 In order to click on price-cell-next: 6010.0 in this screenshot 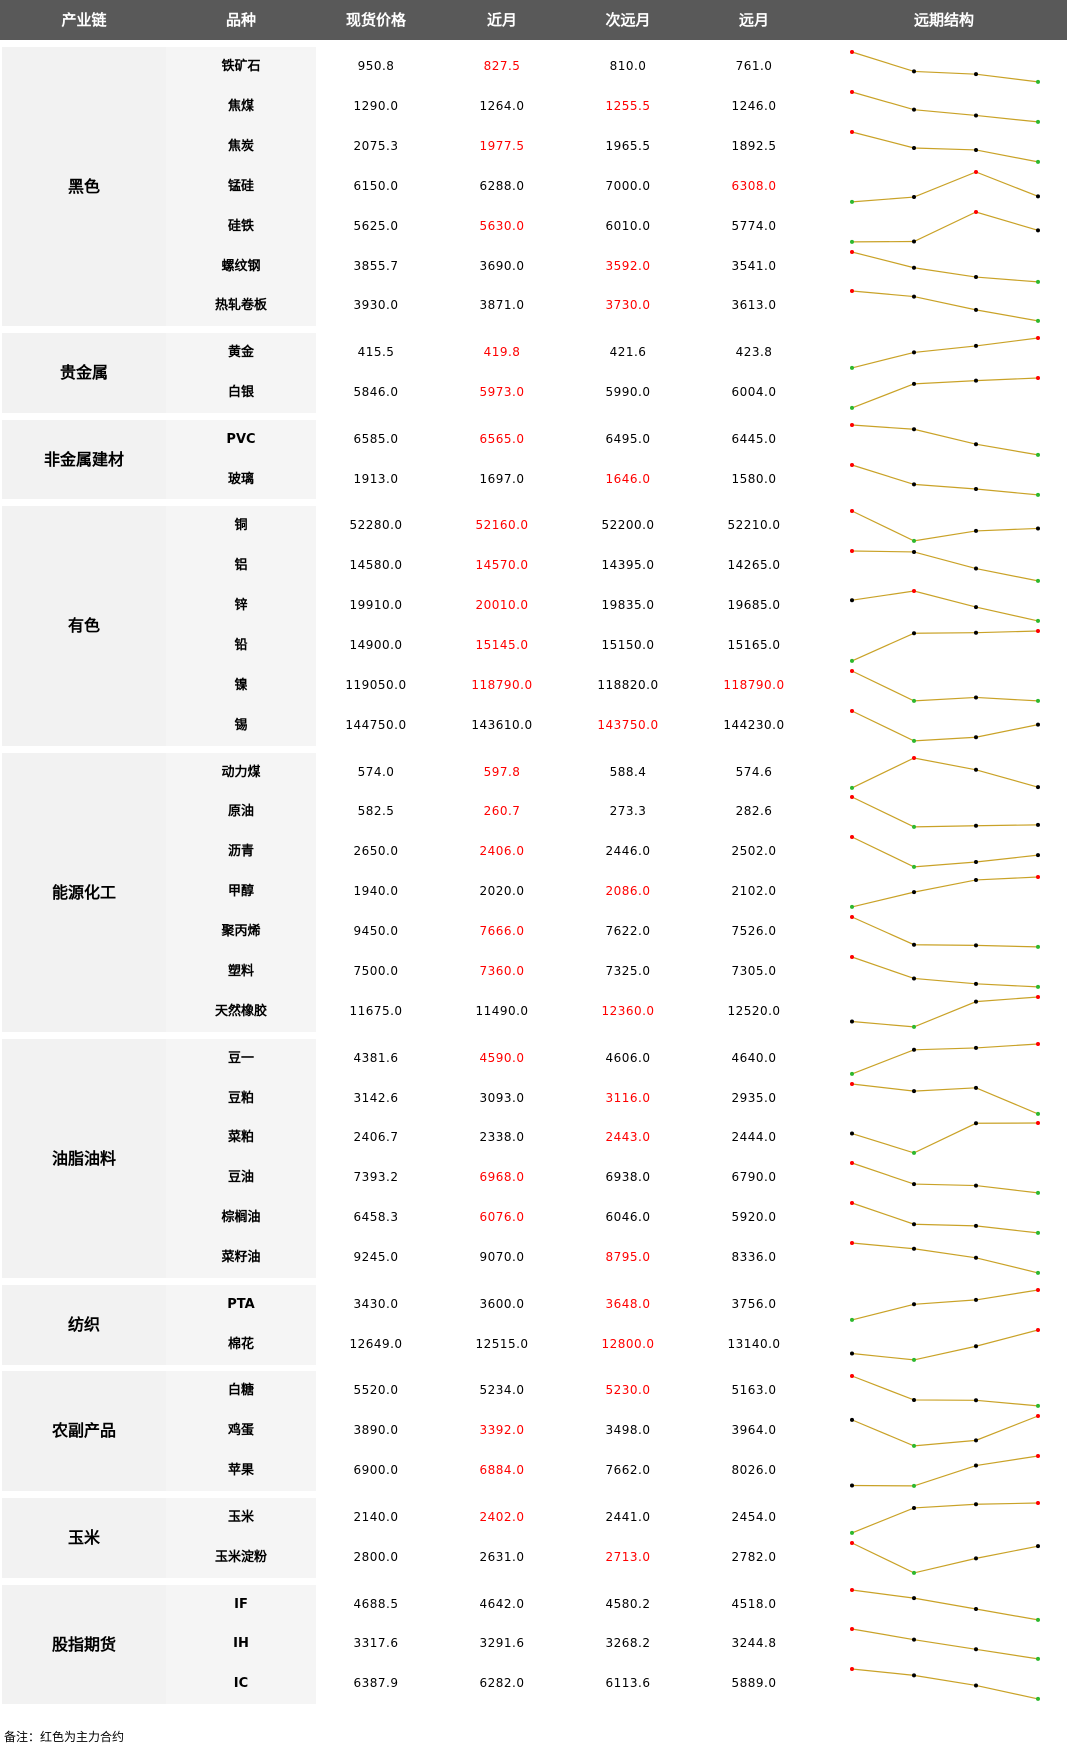, I will do `click(628, 225)`.